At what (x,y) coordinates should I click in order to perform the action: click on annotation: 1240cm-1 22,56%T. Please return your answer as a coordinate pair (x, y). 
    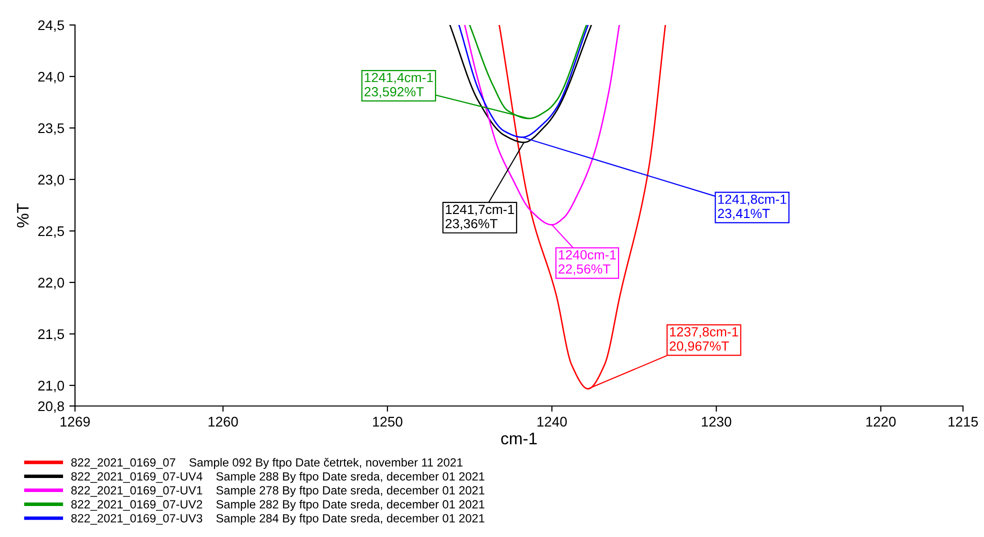
    Looking at the image, I should click on (587, 263).